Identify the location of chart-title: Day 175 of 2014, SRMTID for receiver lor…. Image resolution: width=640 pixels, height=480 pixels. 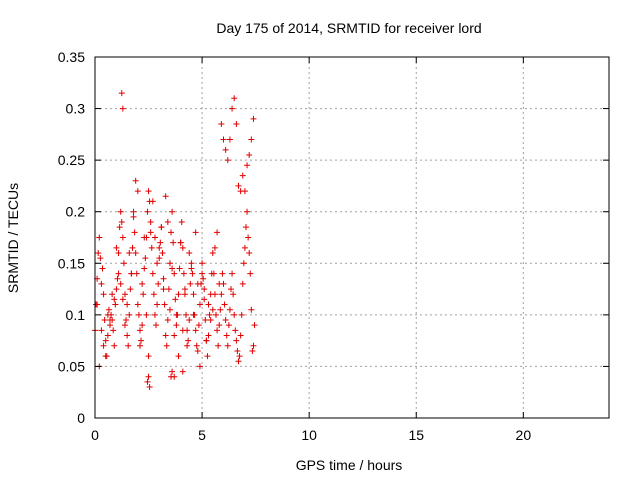
(348, 28).